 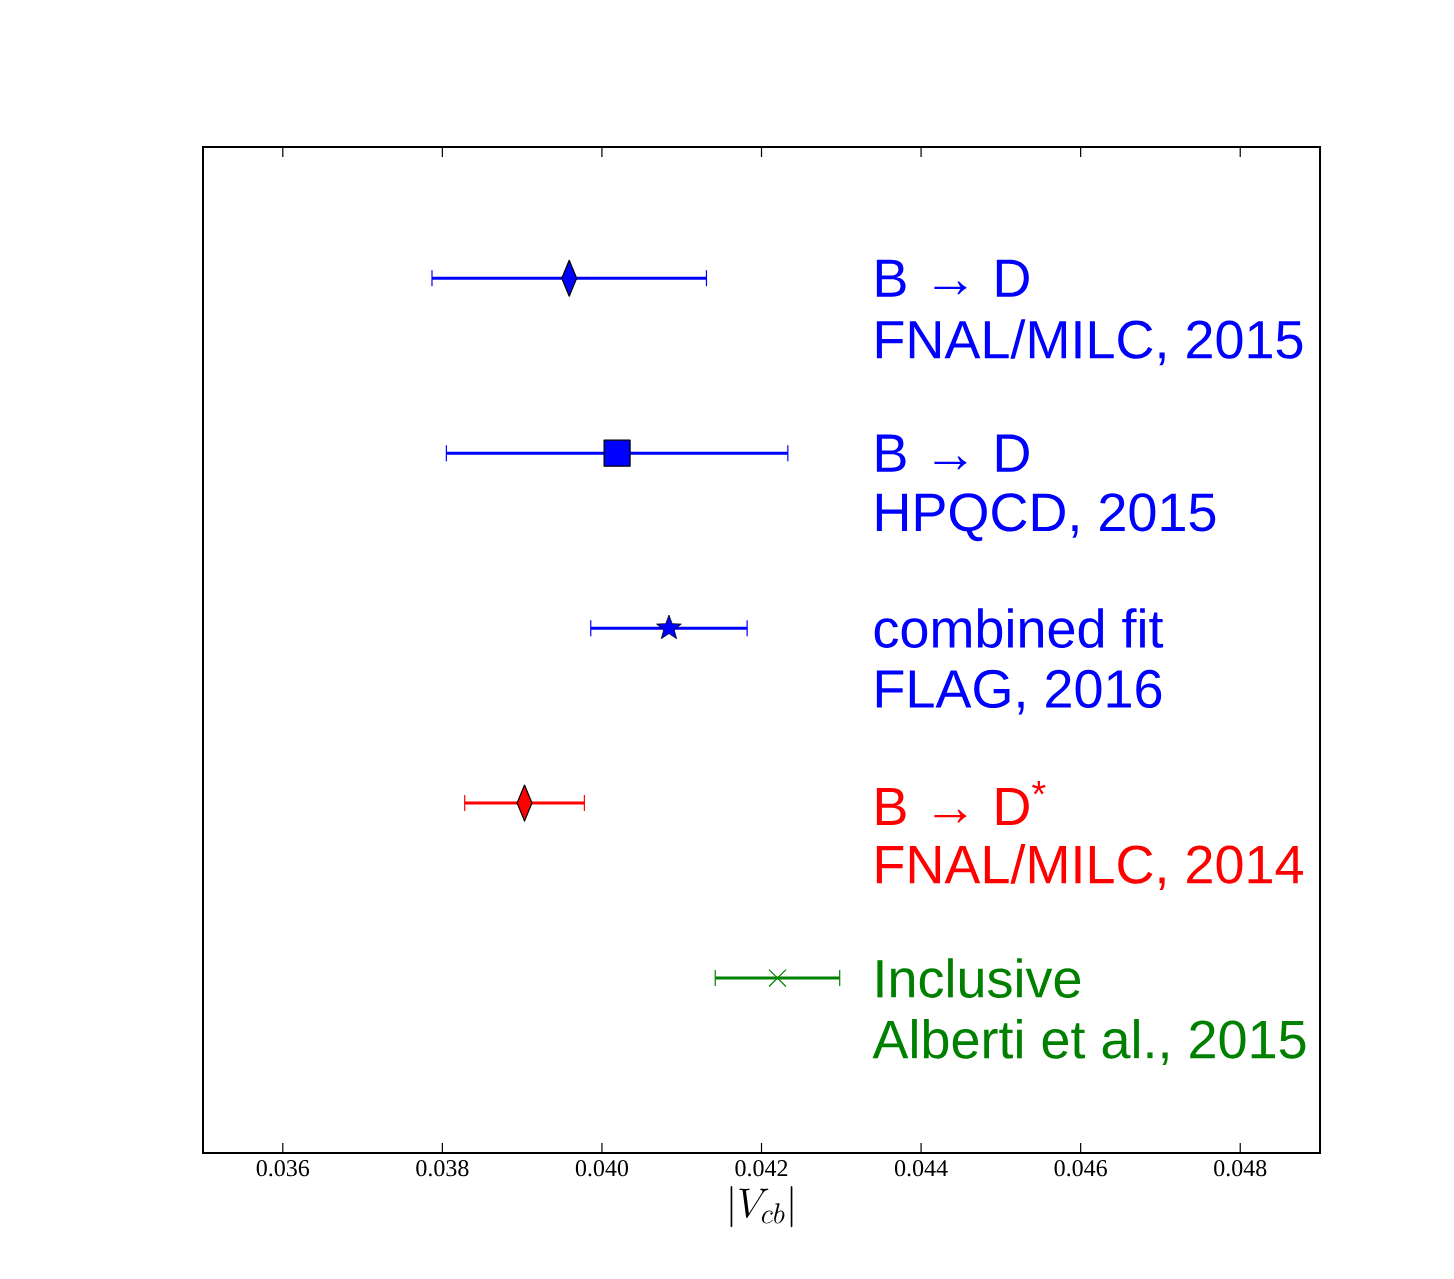 What do you see at coordinates (761, 1168) in the screenshot?
I see `x-tick-label: 0.042` at bounding box center [761, 1168].